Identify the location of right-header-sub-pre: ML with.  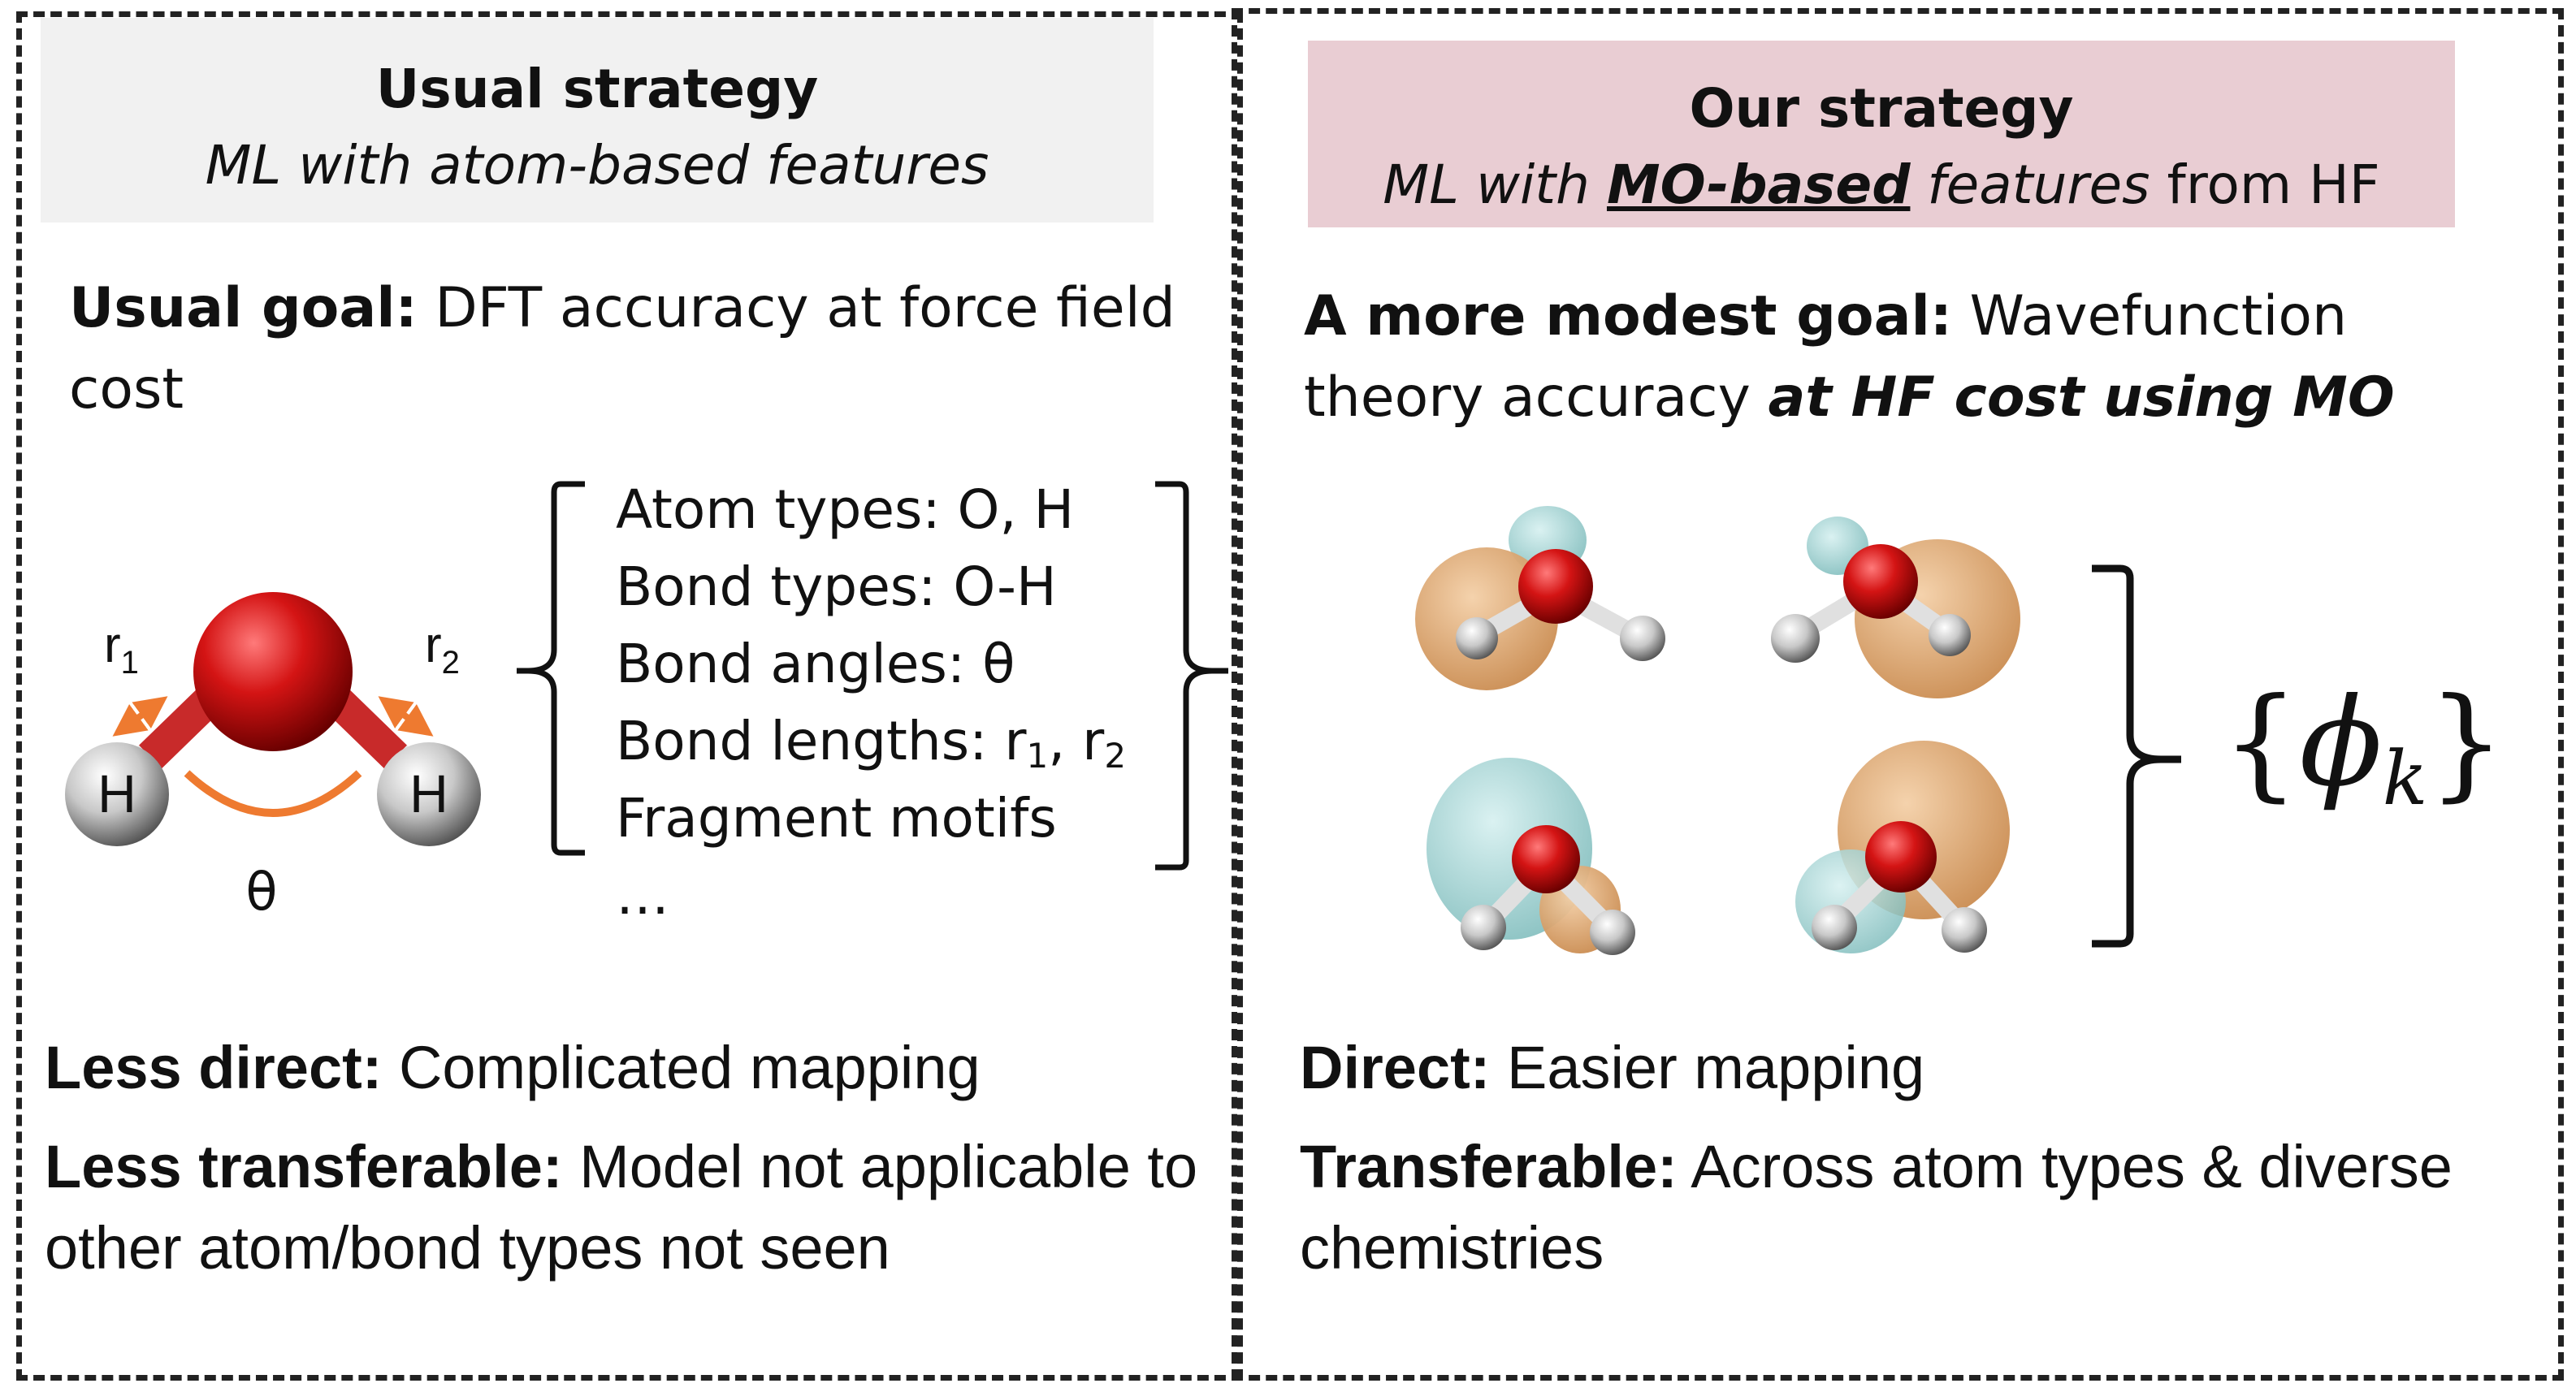
(1495, 184).